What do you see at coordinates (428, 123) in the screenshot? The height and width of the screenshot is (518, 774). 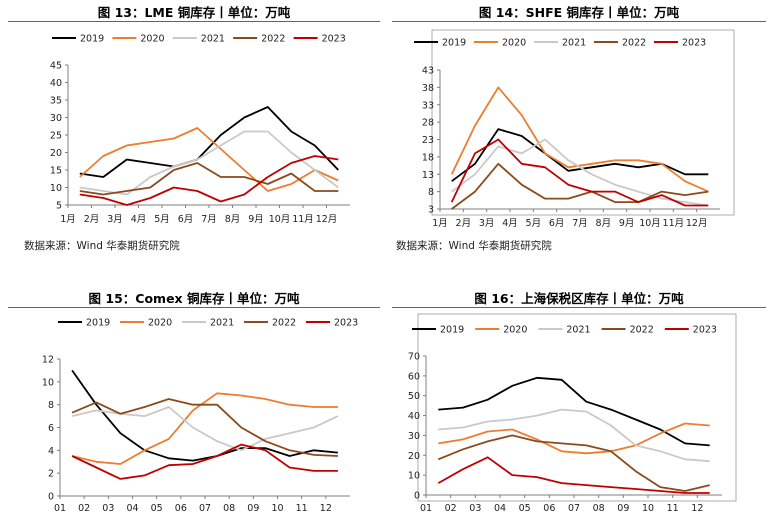 I see `y-tick-label: 28` at bounding box center [428, 123].